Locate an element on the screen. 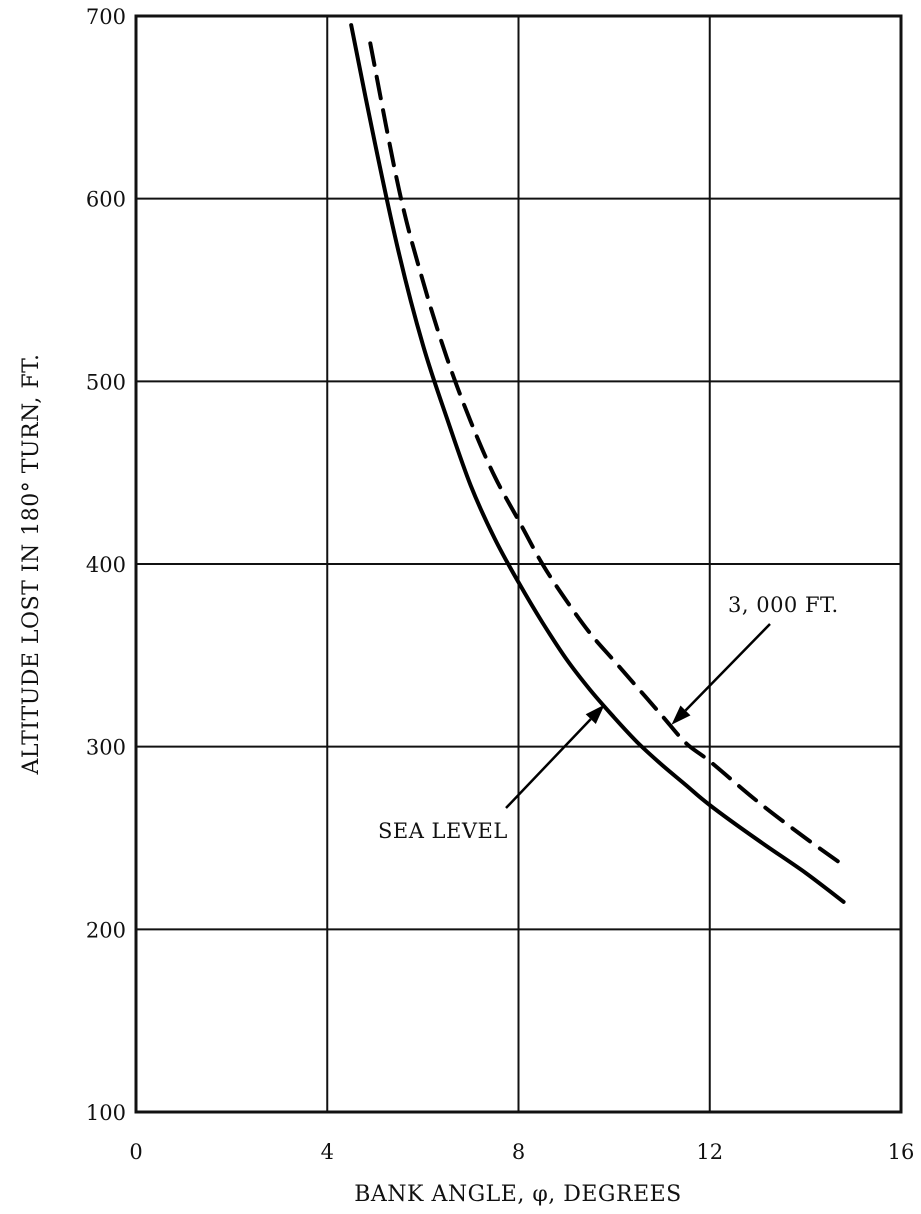 This screenshot has height=1214, width=921. x-tick-label: 0 is located at coordinates (135, 1152).